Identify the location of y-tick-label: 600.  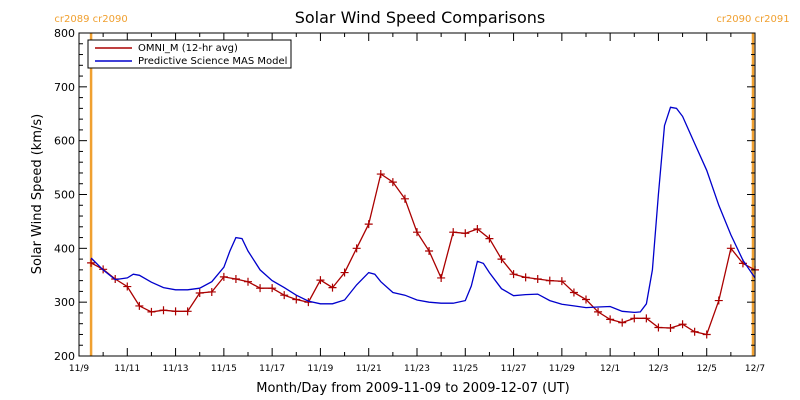
(64, 141).